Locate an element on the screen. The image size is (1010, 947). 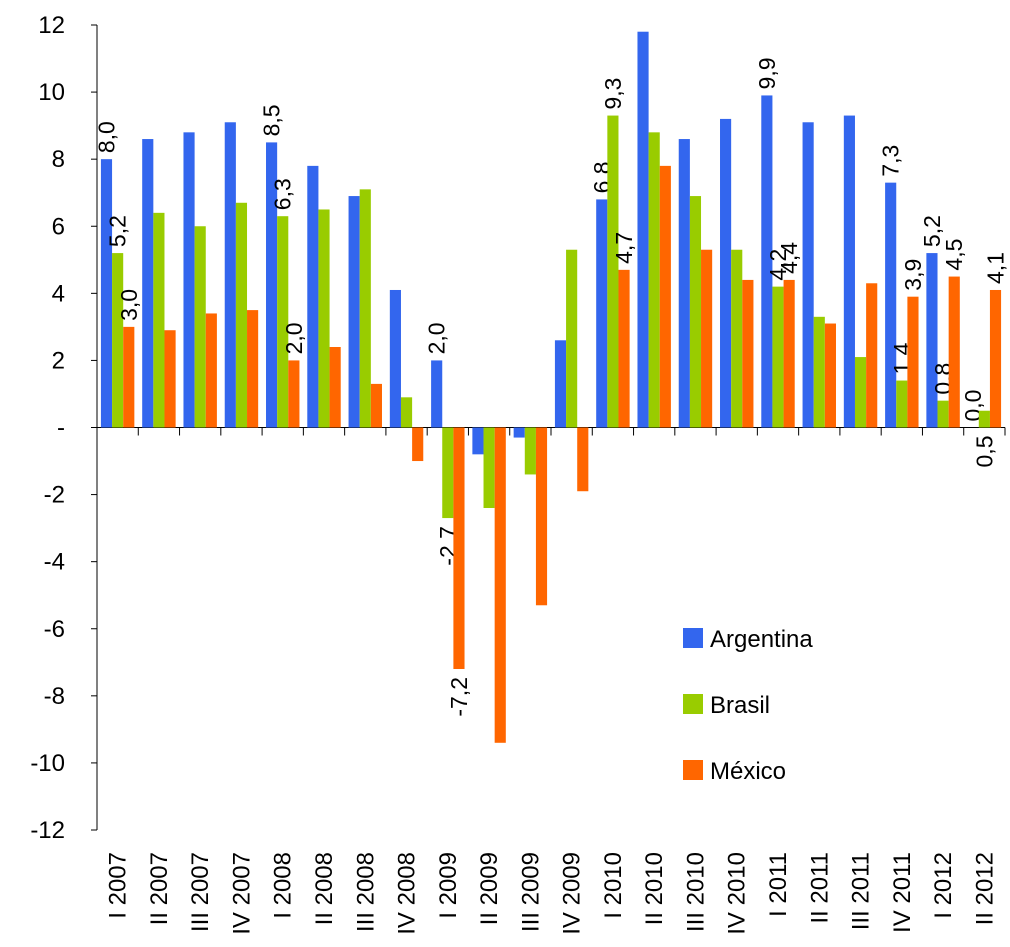
x-tick-label: I 2007 is located at coordinates (118, 885).